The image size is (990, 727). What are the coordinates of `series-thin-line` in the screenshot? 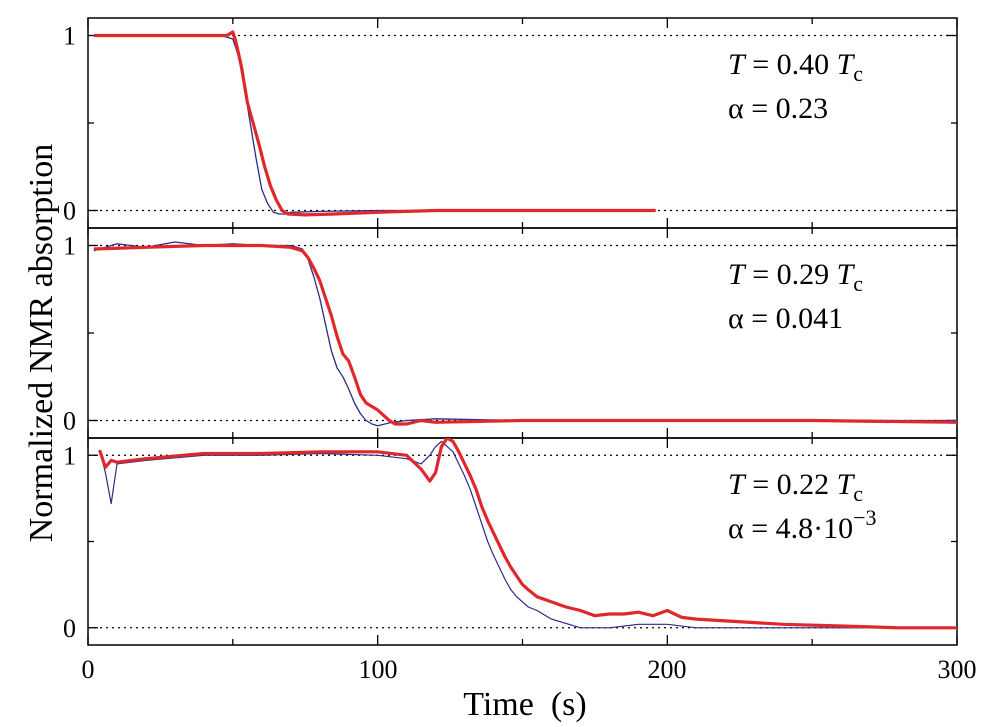 It's located at (374, 124).